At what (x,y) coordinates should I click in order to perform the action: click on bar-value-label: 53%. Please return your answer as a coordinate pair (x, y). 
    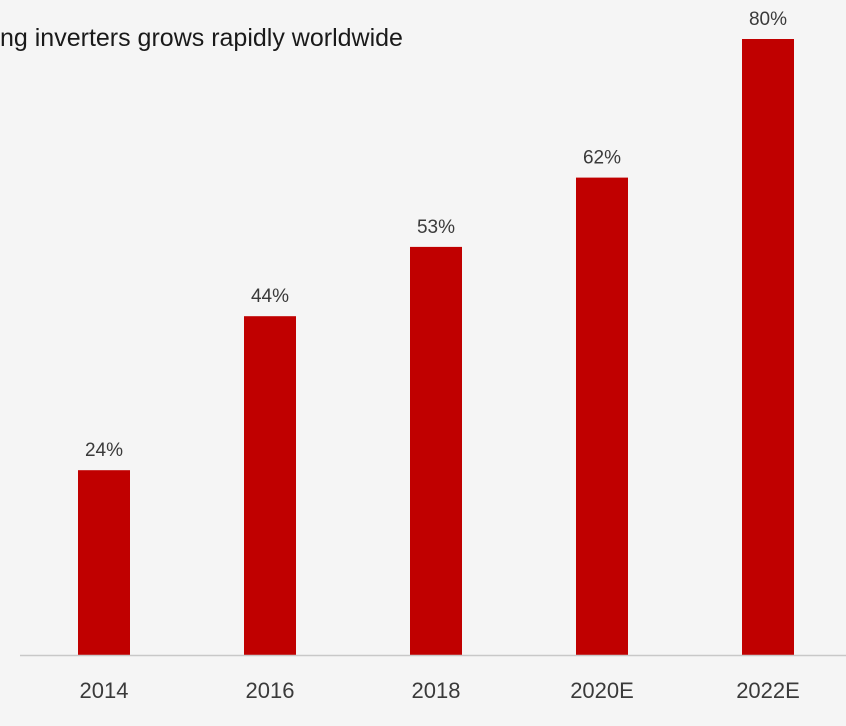
    Looking at the image, I should click on (436, 227).